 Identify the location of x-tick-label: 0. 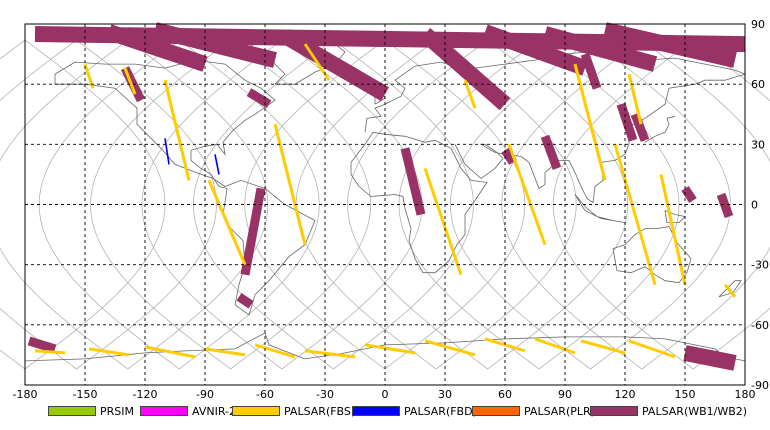
(385, 393).